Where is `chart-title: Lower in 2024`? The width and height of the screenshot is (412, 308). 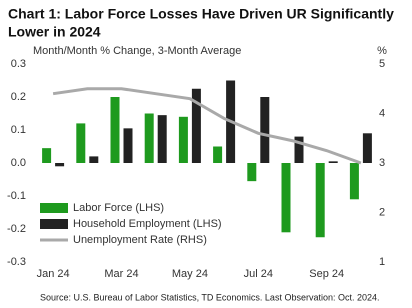 chart-title: Lower in 2024 is located at coordinates (54, 32).